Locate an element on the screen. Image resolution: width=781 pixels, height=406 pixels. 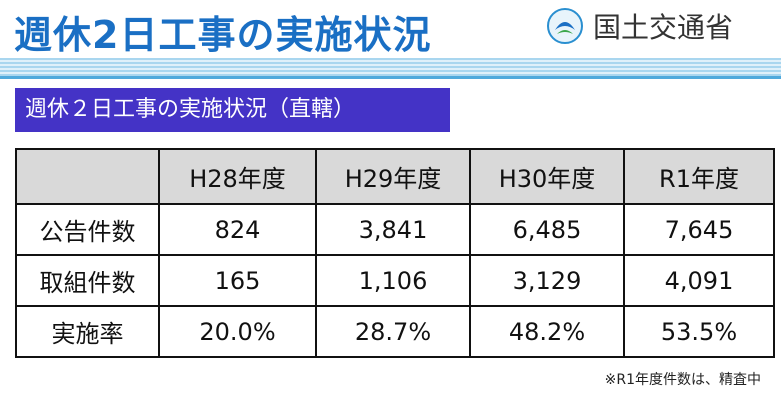
table-cell: 1,106 is located at coordinates (393, 280).